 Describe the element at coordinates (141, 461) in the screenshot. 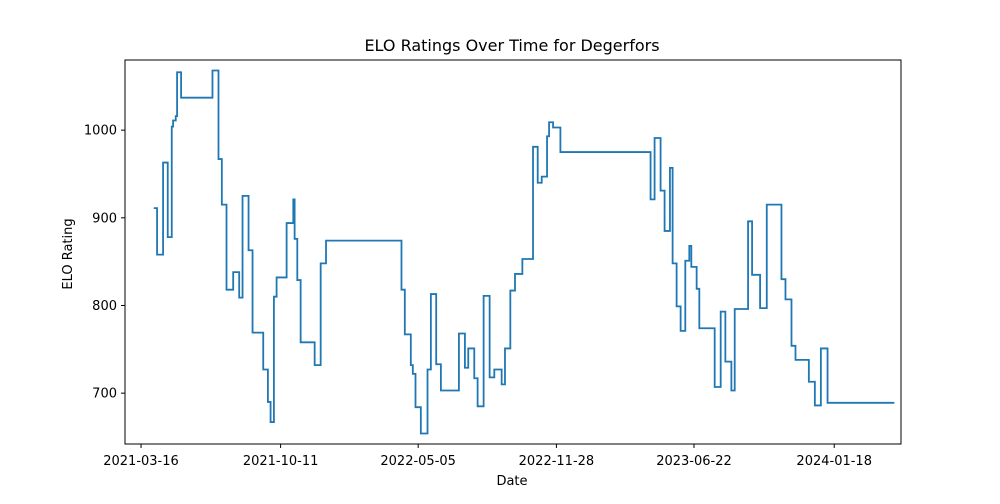

I see `x-tick-label: 2021-03-16` at that location.